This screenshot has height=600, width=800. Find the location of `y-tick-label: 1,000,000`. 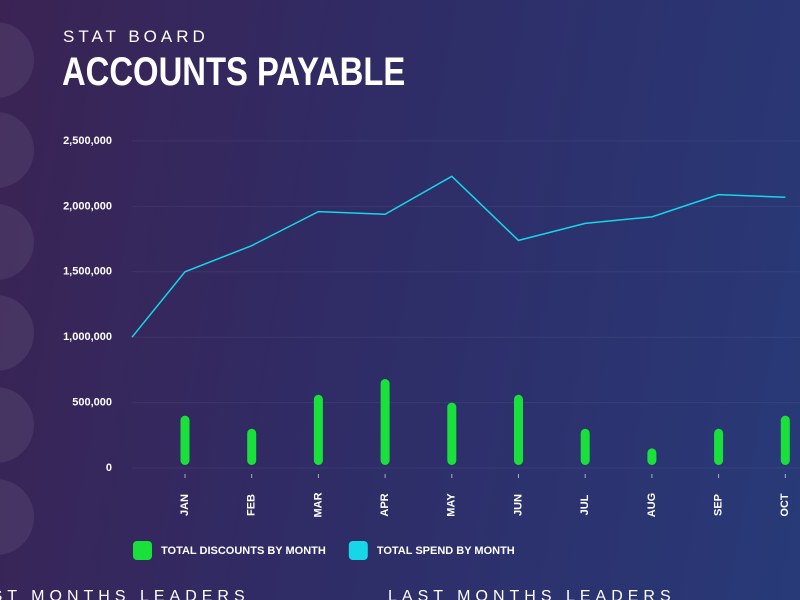

y-tick-label: 1,000,000 is located at coordinates (87, 337).